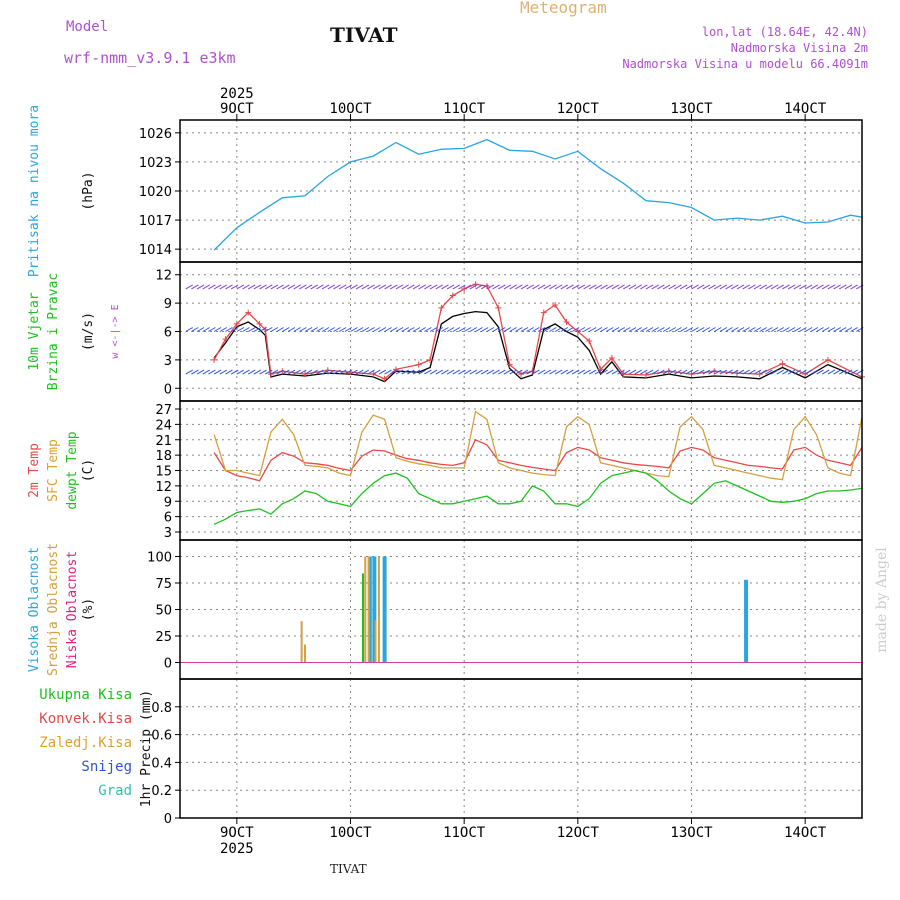 The height and width of the screenshot is (900, 900). What do you see at coordinates (72, 609) in the screenshot?
I see `y-axis-label: Niska Oblacnost` at bounding box center [72, 609].